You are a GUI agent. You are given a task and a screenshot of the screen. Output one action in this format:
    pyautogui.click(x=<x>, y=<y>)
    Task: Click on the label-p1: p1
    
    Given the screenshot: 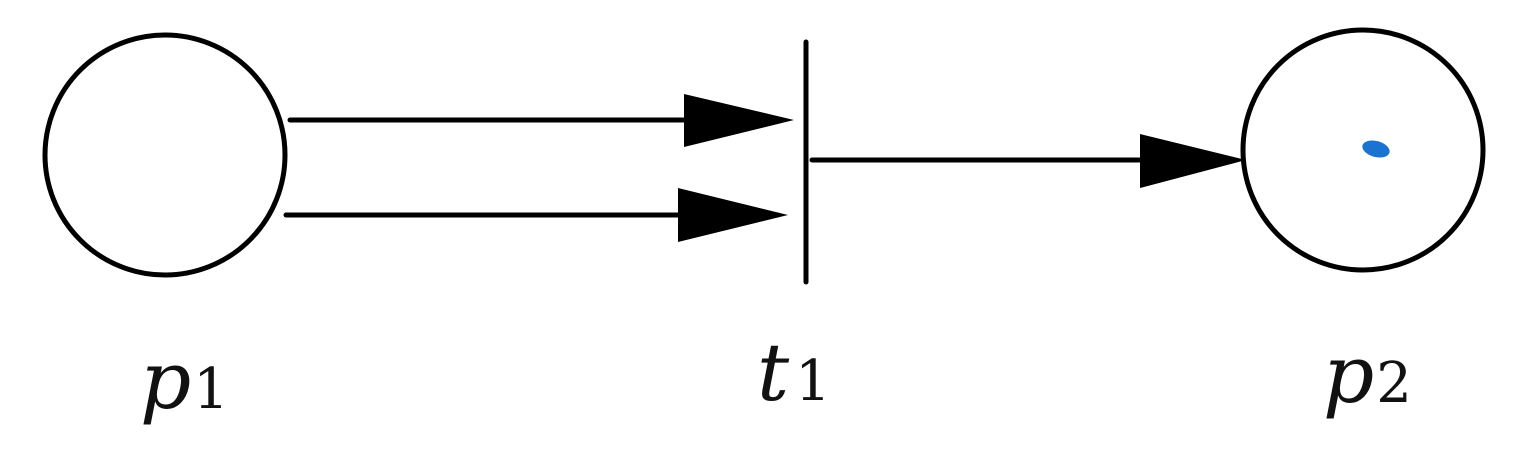 What is the action you would take?
    pyautogui.click(x=184, y=380)
    